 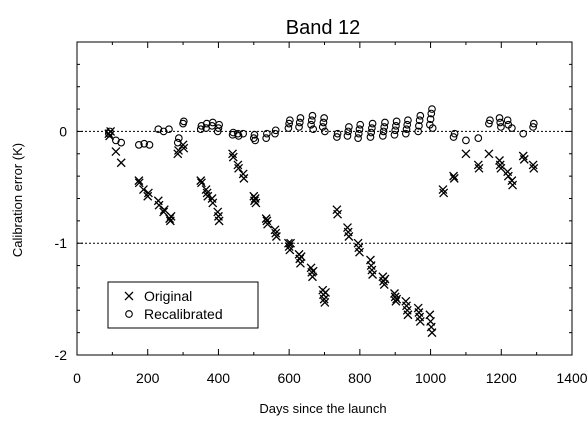 I want to click on legend-x-marker, so click(x=129, y=296).